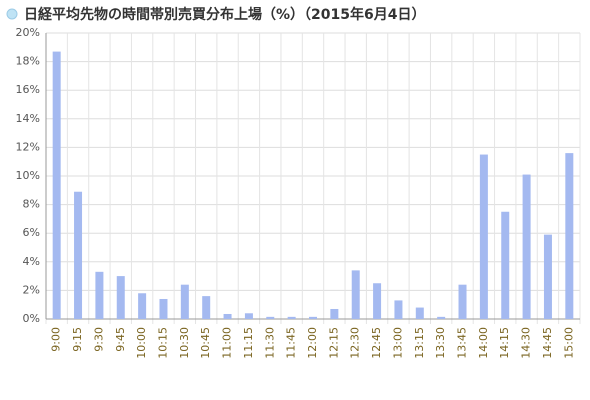 The width and height of the screenshot is (590, 400). I want to click on x-tick-label: 10:45, so click(205, 343).